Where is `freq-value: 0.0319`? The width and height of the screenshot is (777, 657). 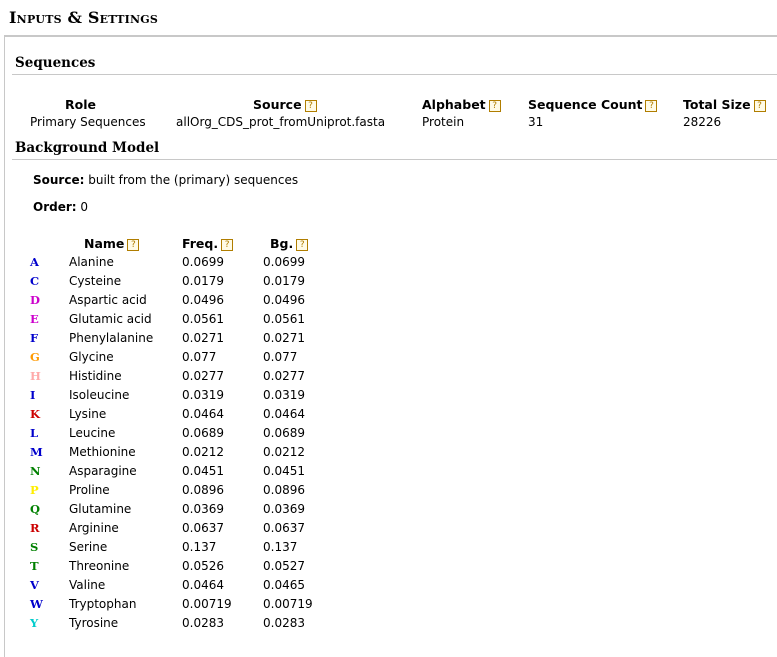
freq-value: 0.0319 is located at coordinates (203, 395).